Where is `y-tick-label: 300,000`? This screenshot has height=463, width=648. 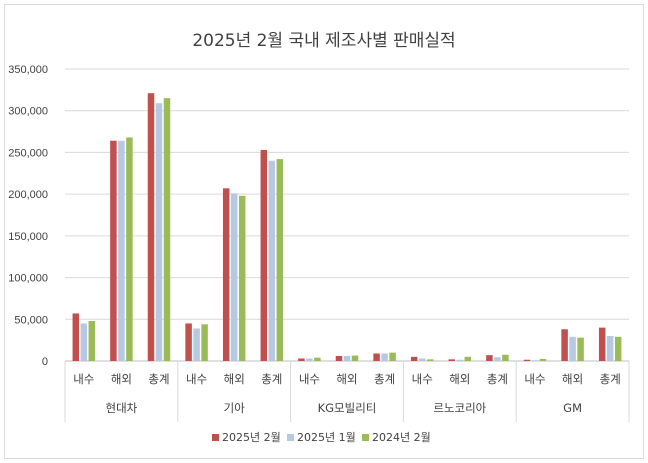 y-tick-label: 300,000 is located at coordinates (28, 112).